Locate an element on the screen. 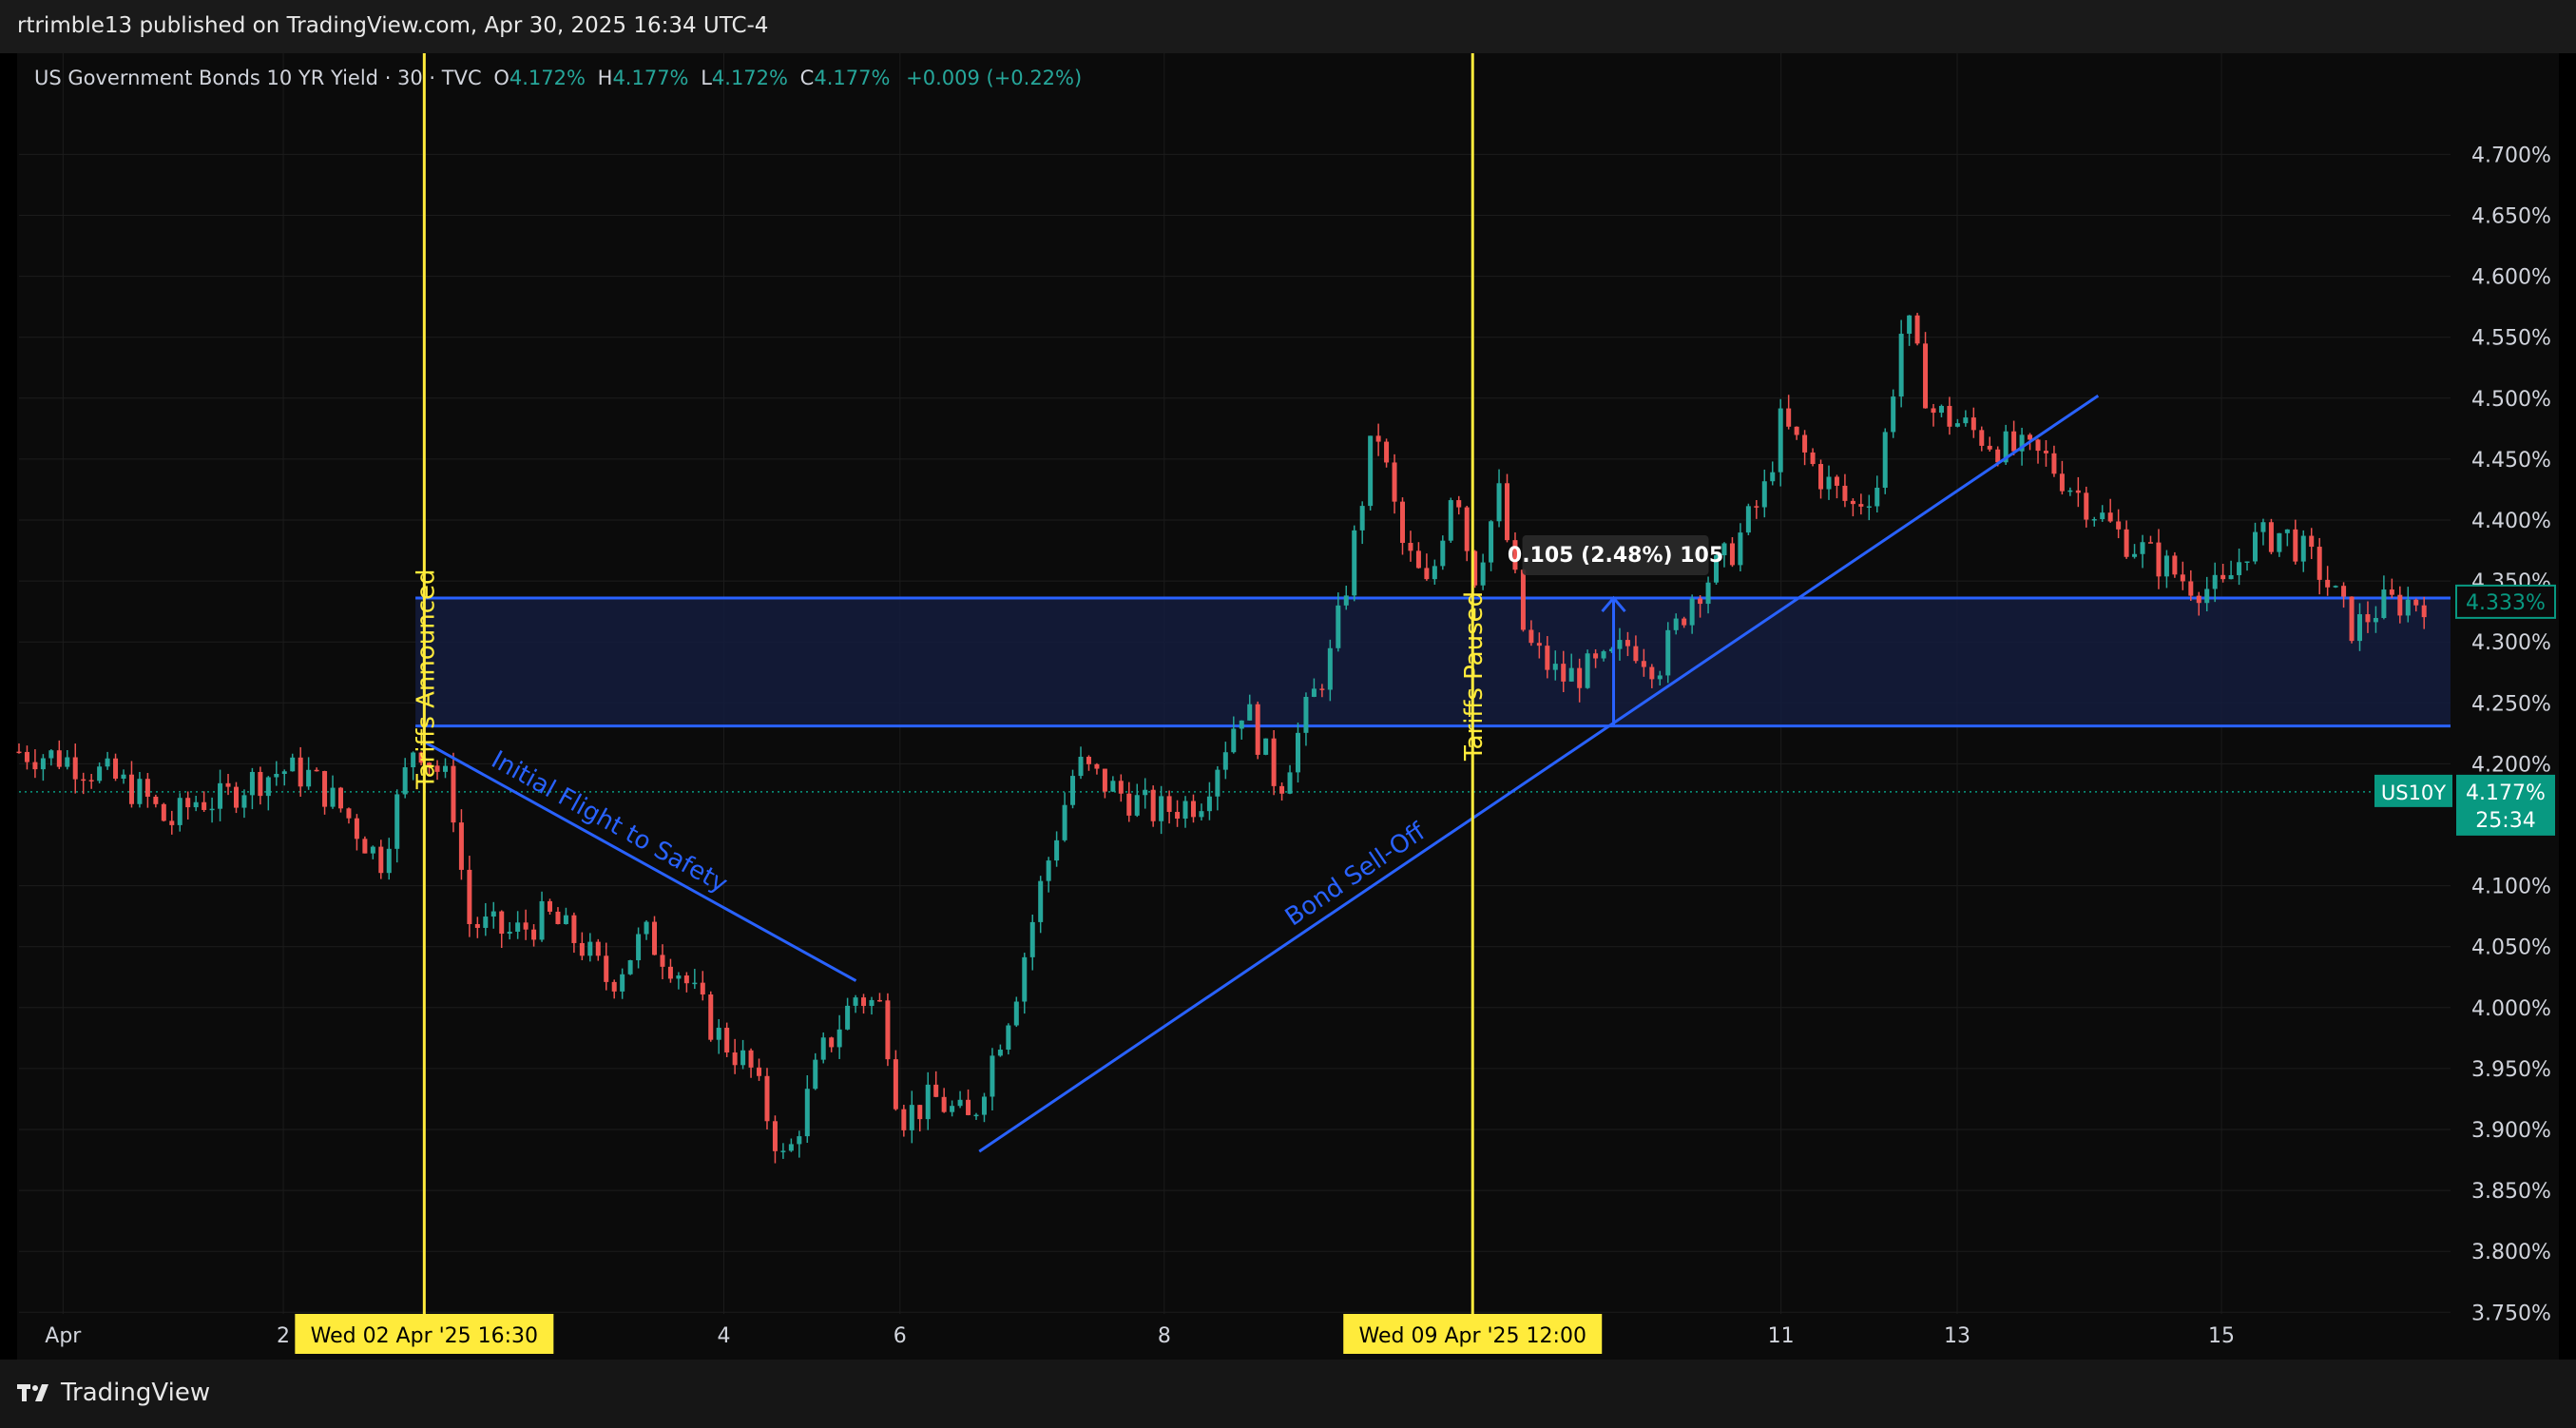 The image size is (2576, 1428). event-date-badge-text-0: Wed 02 Apr '25 16:30 is located at coordinates (424, 1336).